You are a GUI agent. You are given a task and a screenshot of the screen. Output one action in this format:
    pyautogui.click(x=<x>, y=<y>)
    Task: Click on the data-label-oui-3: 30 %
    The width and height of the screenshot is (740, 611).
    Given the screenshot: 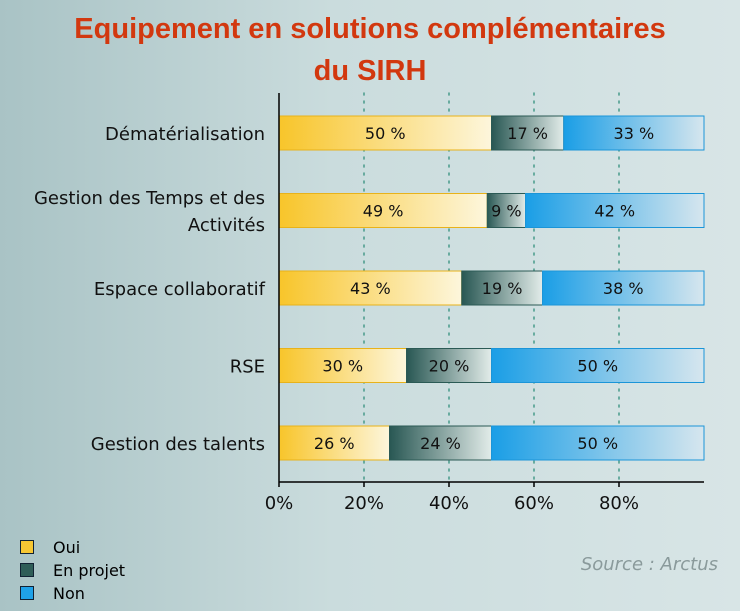 What is the action you would take?
    pyautogui.click(x=342, y=366)
    